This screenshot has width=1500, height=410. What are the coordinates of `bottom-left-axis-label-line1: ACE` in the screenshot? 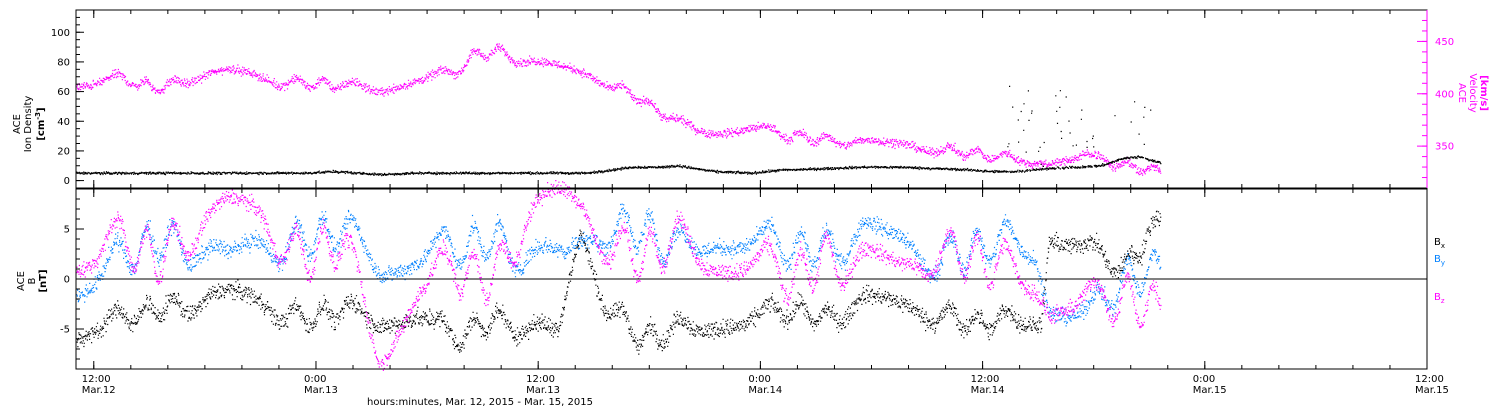 It's located at (21, 281).